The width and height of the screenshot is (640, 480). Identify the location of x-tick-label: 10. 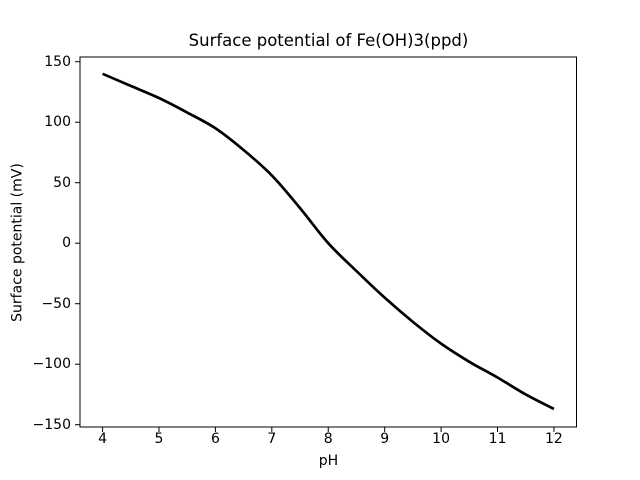
(441, 439).